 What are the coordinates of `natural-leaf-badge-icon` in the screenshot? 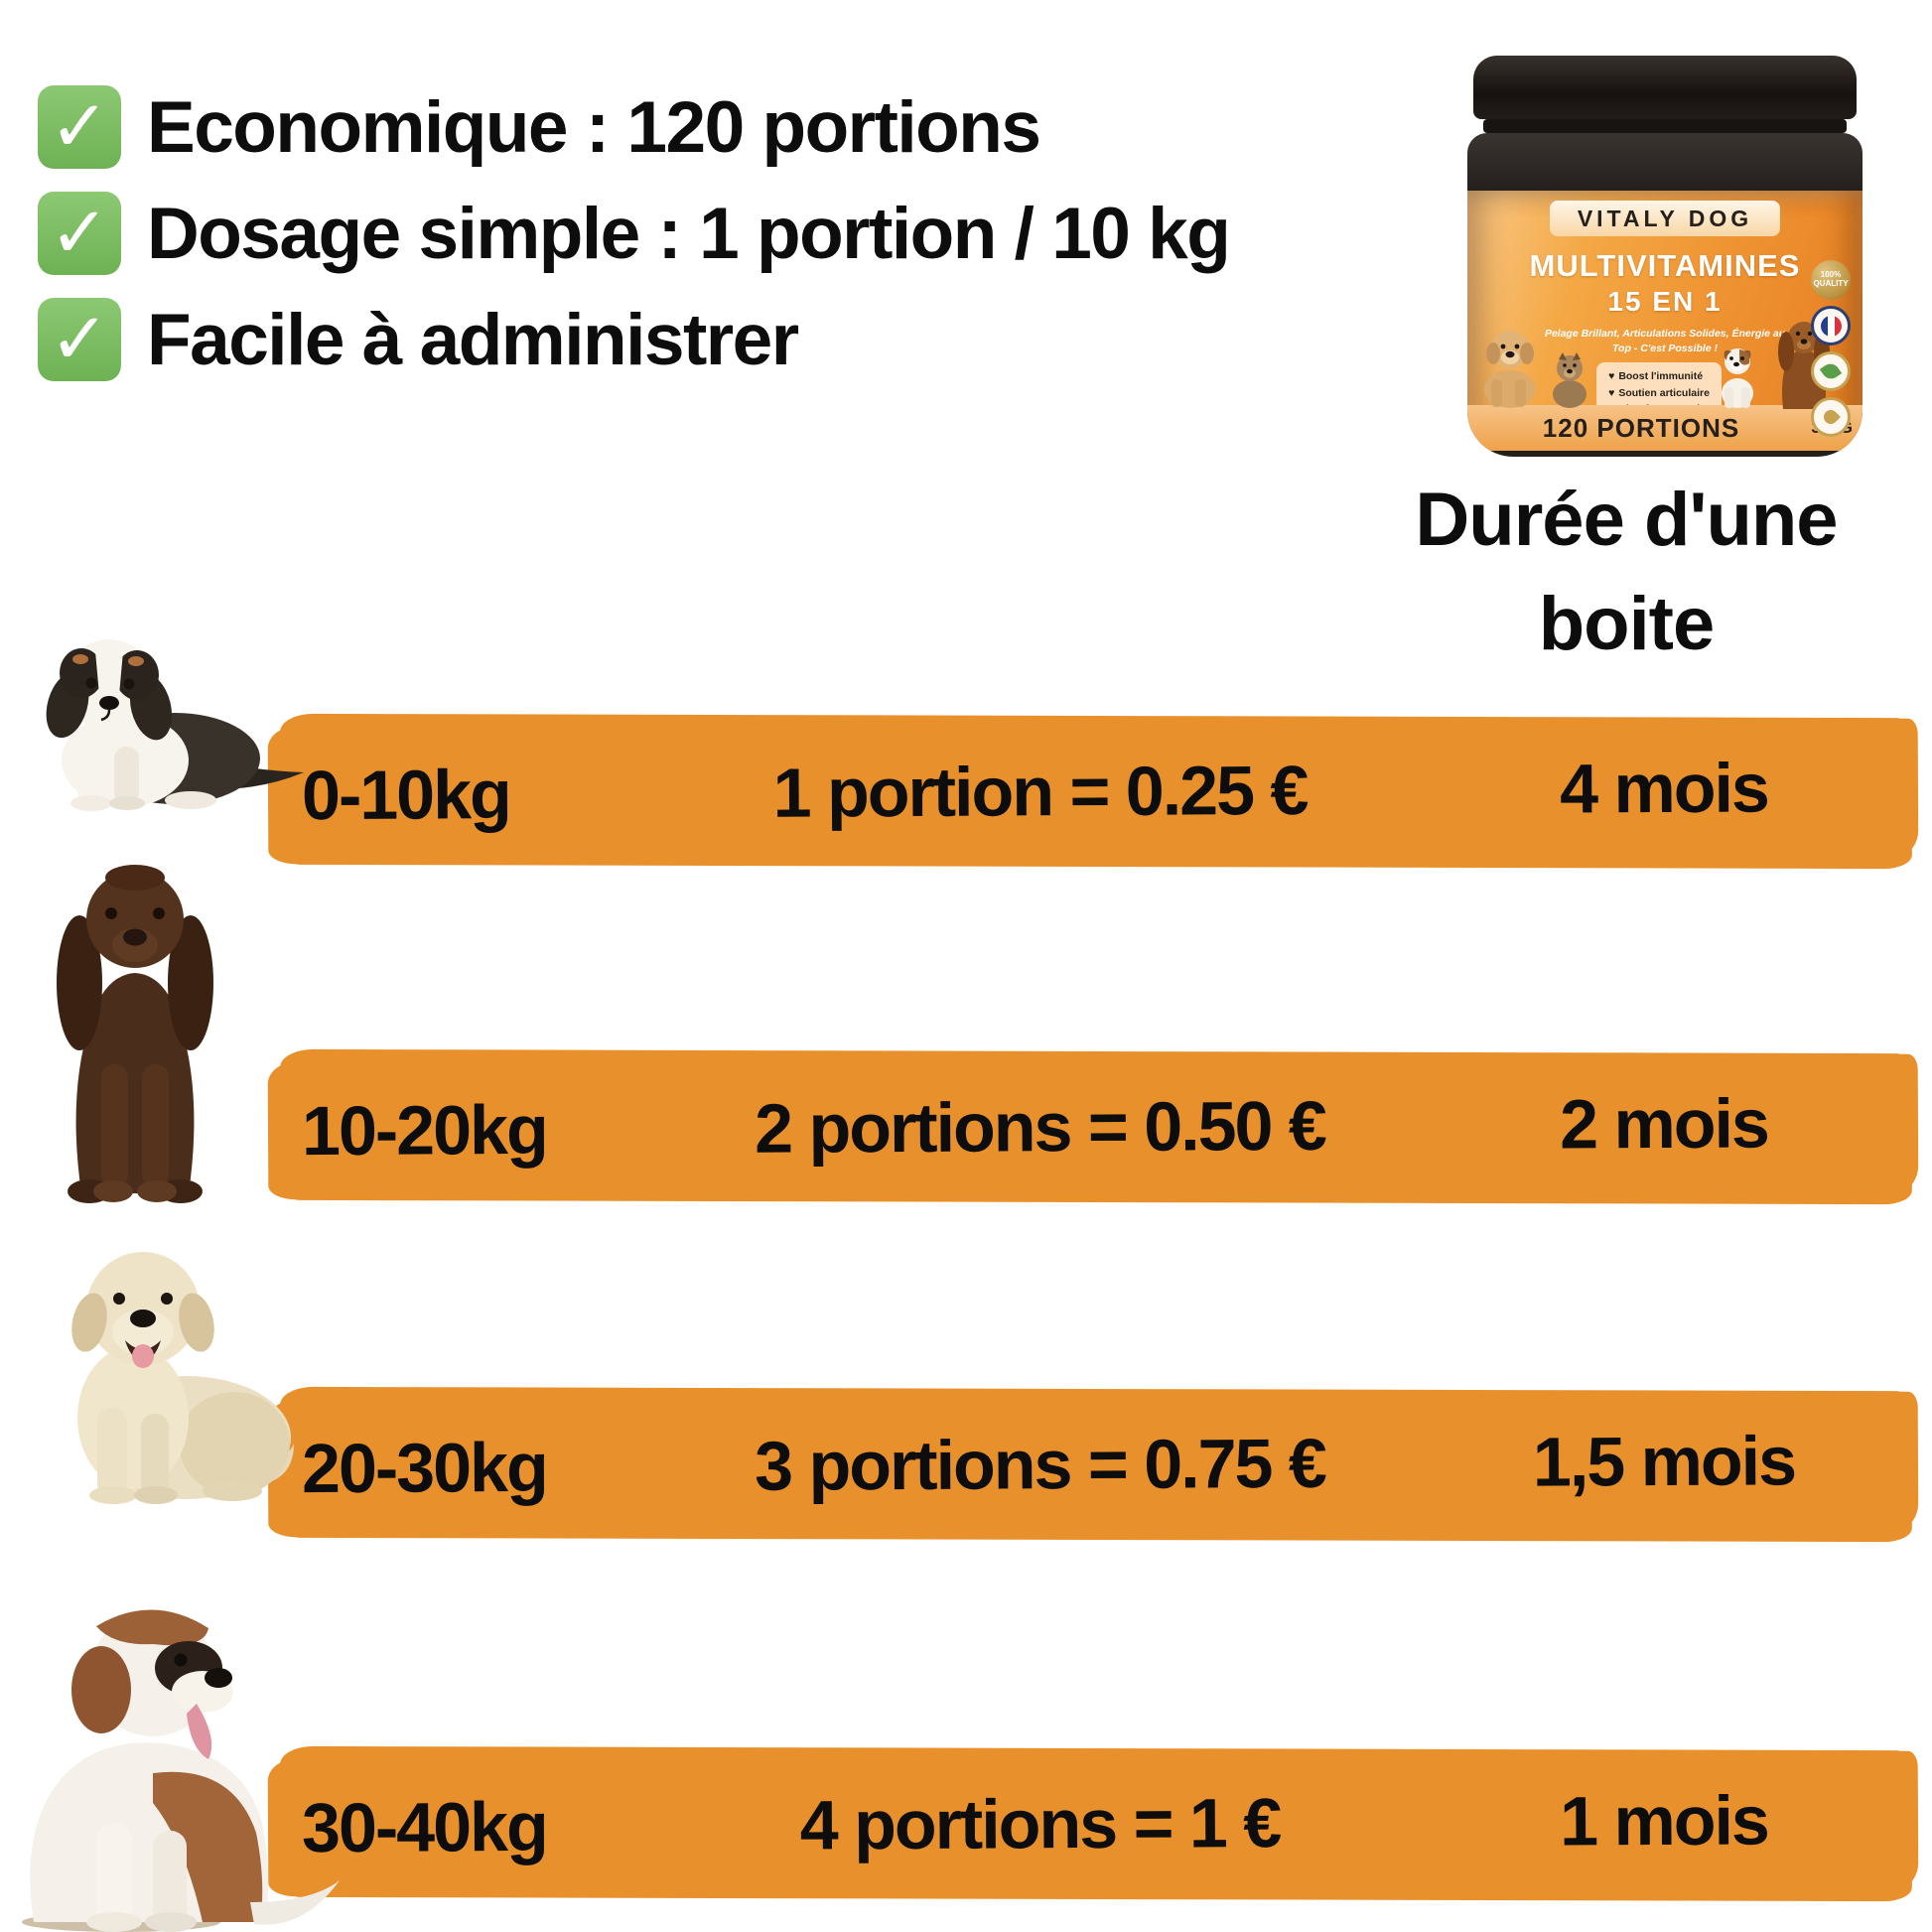 It's located at (1831, 371).